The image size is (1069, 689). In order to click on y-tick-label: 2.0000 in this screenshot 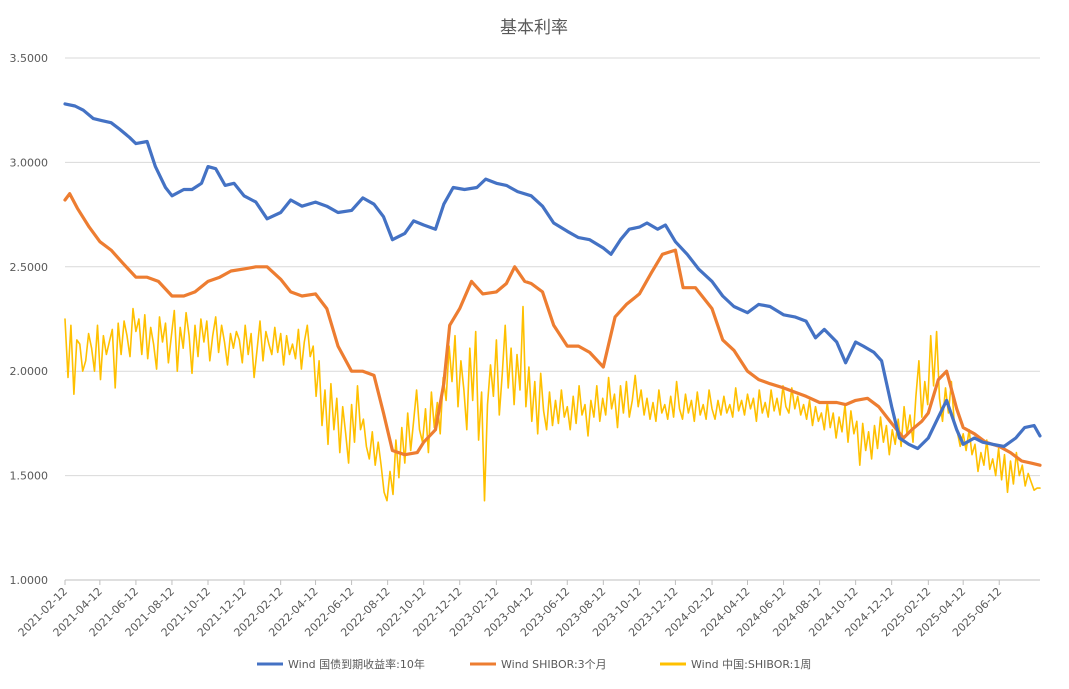, I will do `click(29, 371)`.